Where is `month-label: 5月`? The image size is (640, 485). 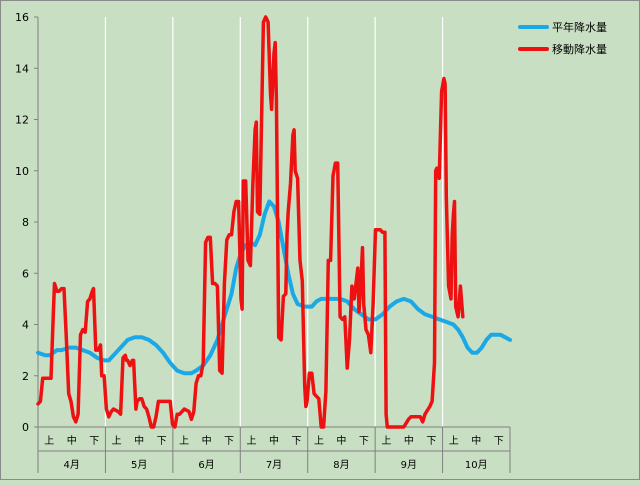
month-label: 5月 is located at coordinates (139, 465).